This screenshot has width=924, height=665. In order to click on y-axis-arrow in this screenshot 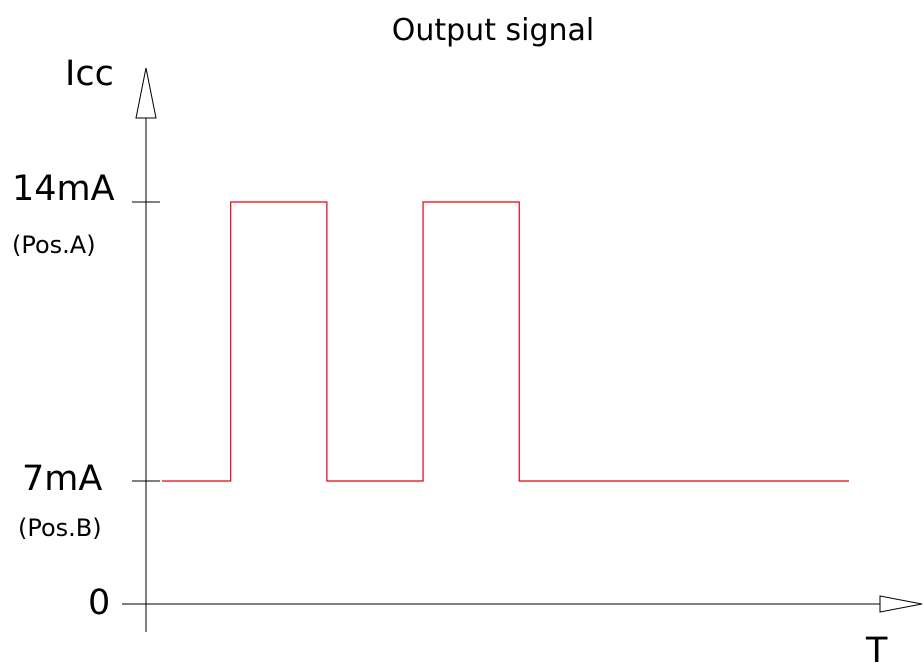, I will do `click(146, 93)`.